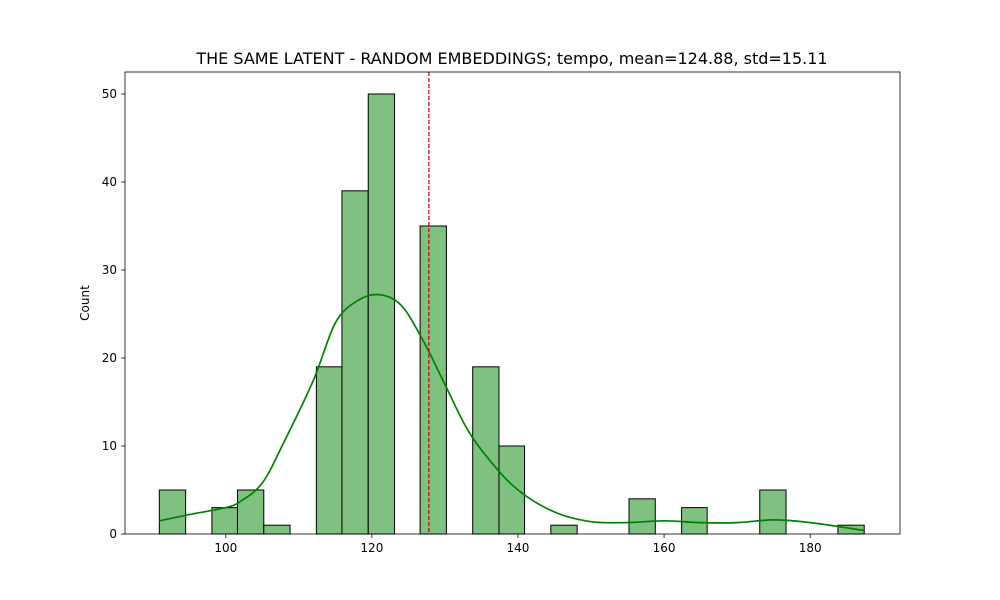  Describe the element at coordinates (371, 548) in the screenshot. I see `x-tick-label-120: 120` at that location.